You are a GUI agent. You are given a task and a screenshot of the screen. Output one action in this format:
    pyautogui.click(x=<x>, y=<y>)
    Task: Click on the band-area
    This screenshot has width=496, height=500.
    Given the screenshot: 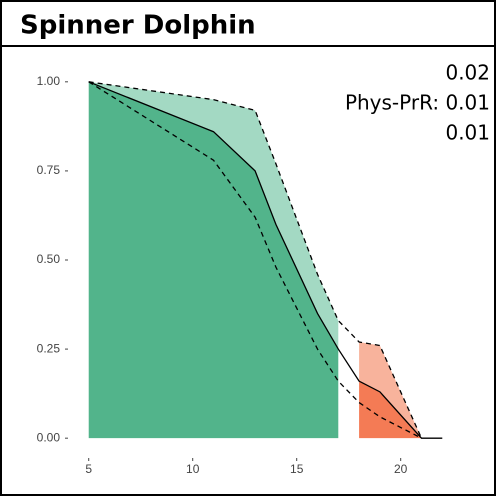 What is the action you would take?
    pyautogui.click(x=390, y=390)
    